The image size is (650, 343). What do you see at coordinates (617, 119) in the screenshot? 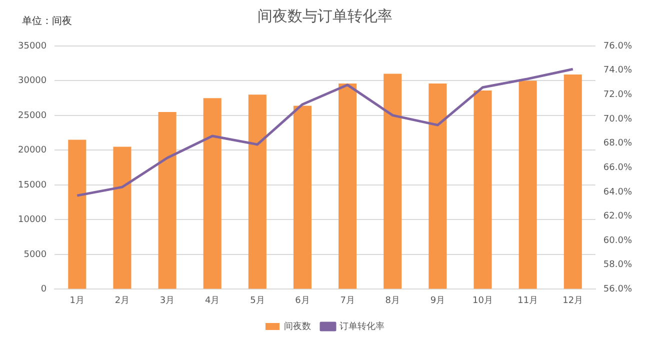
I see `y2-tick-label: 70.0%` at bounding box center [617, 119].